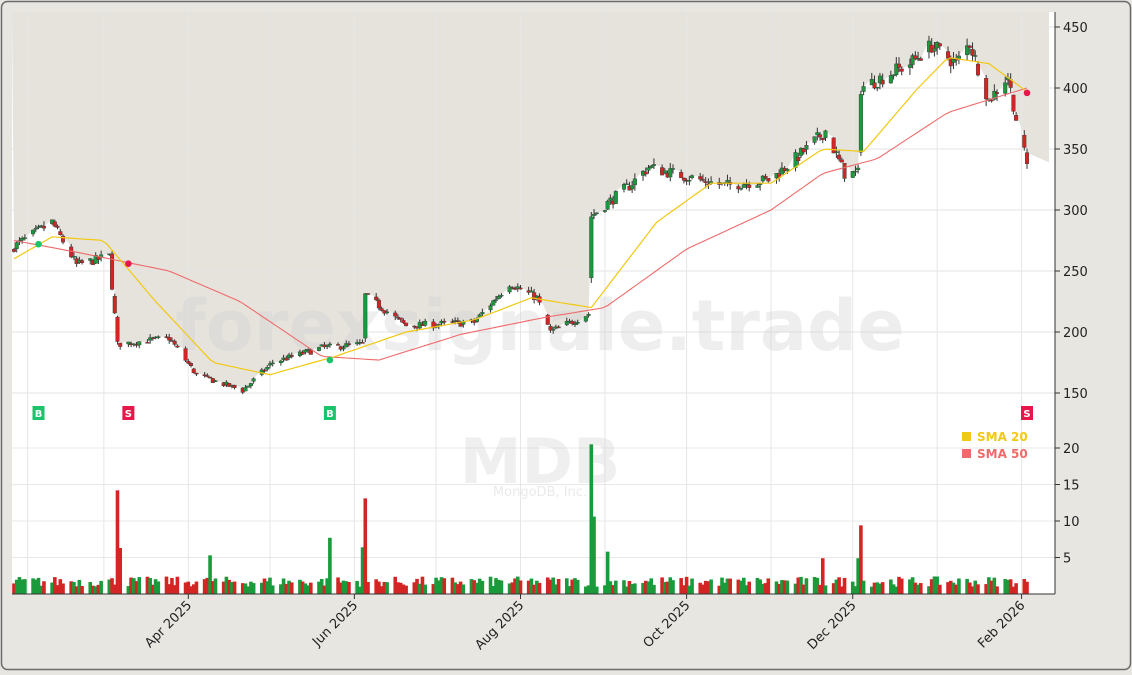 This screenshot has height=675, width=1132. Describe the element at coordinates (128, 263) in the screenshot. I see `signal-dot-sell` at that location.